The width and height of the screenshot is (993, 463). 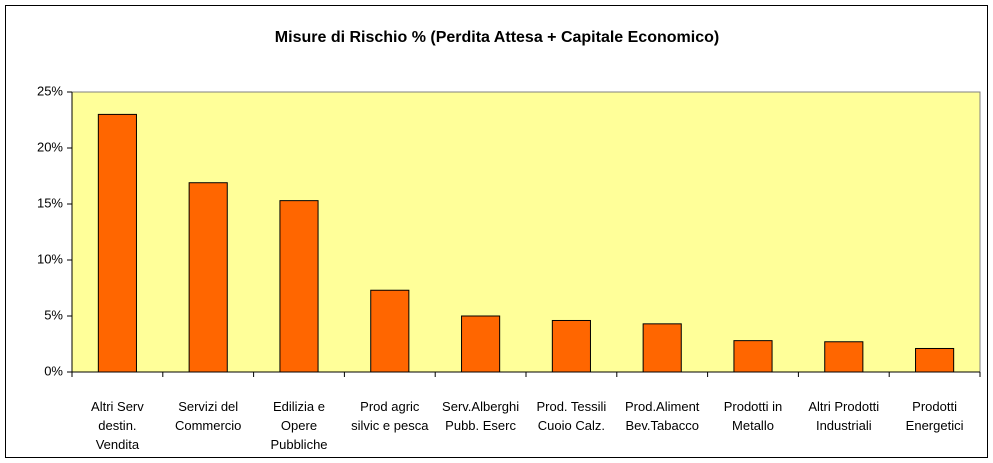 I want to click on y-tick-label: 20%, so click(x=50, y=146).